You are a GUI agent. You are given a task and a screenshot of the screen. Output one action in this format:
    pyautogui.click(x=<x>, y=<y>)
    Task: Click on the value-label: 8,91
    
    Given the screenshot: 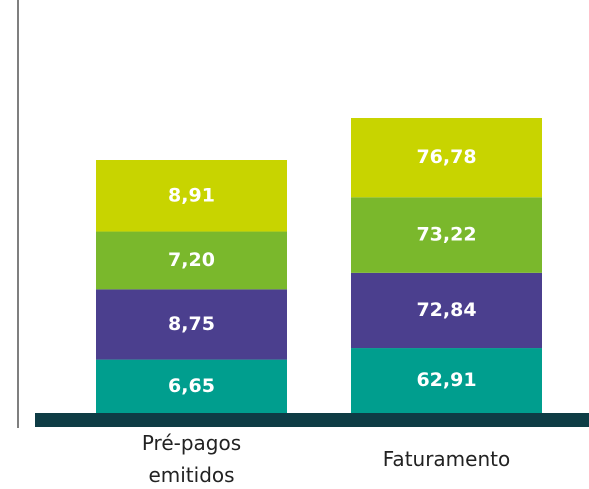 What is the action you would take?
    pyautogui.click(x=191, y=195)
    